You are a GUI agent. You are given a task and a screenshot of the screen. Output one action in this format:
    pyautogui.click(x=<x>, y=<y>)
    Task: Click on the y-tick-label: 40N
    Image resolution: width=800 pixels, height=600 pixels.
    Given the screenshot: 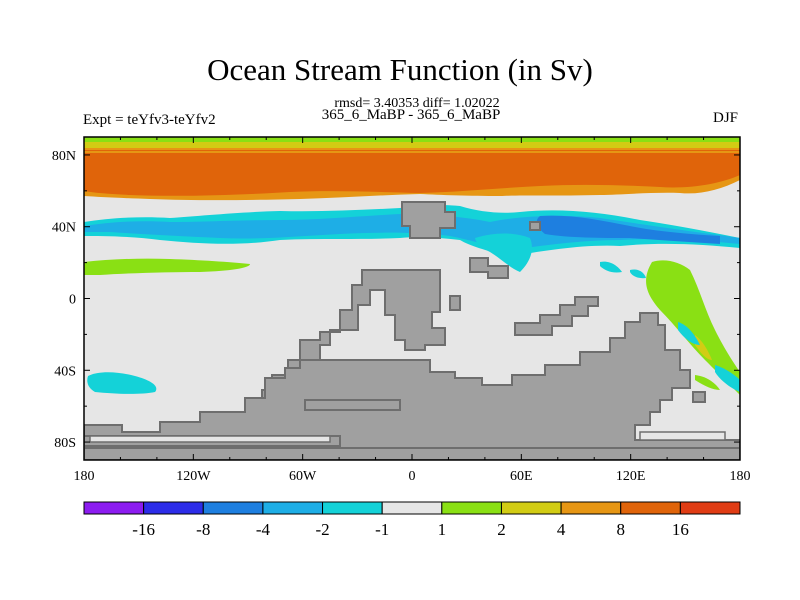 What is the action you would take?
    pyautogui.click(x=64, y=228)
    